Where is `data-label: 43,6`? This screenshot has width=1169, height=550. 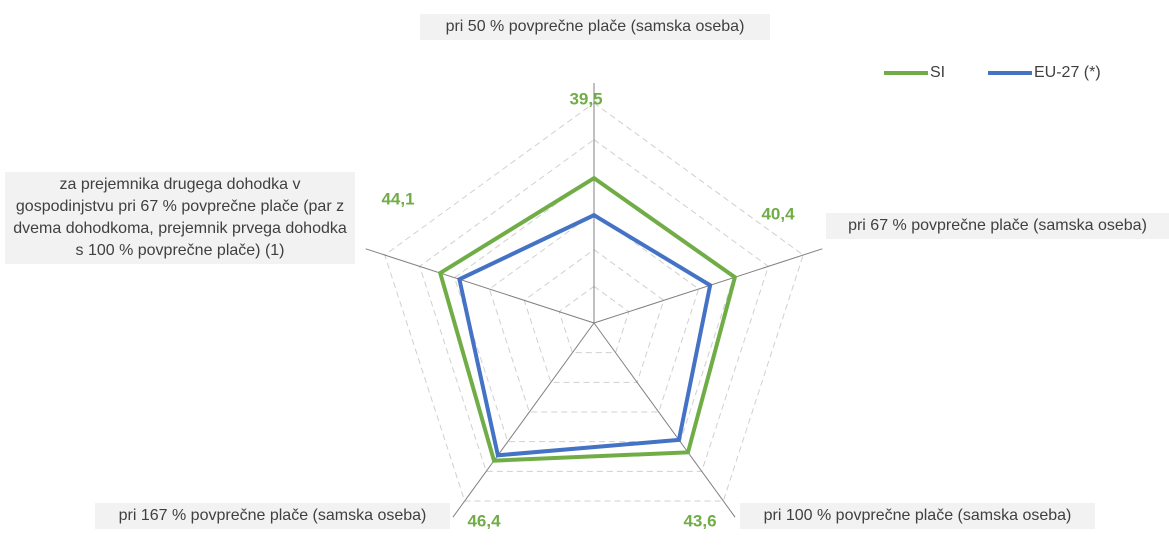
data-label: 43,6 is located at coordinates (699, 520).